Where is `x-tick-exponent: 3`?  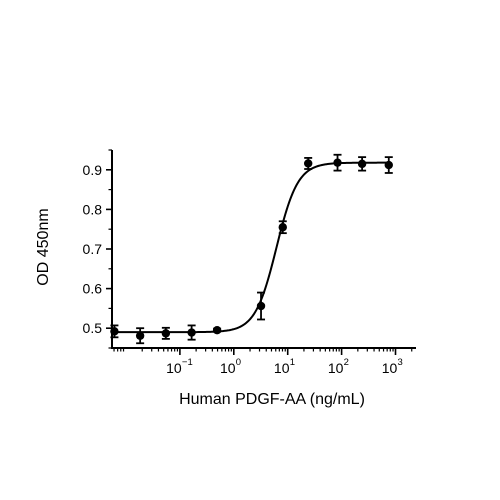 x-tick-exponent: 3 is located at coordinates (400, 362).